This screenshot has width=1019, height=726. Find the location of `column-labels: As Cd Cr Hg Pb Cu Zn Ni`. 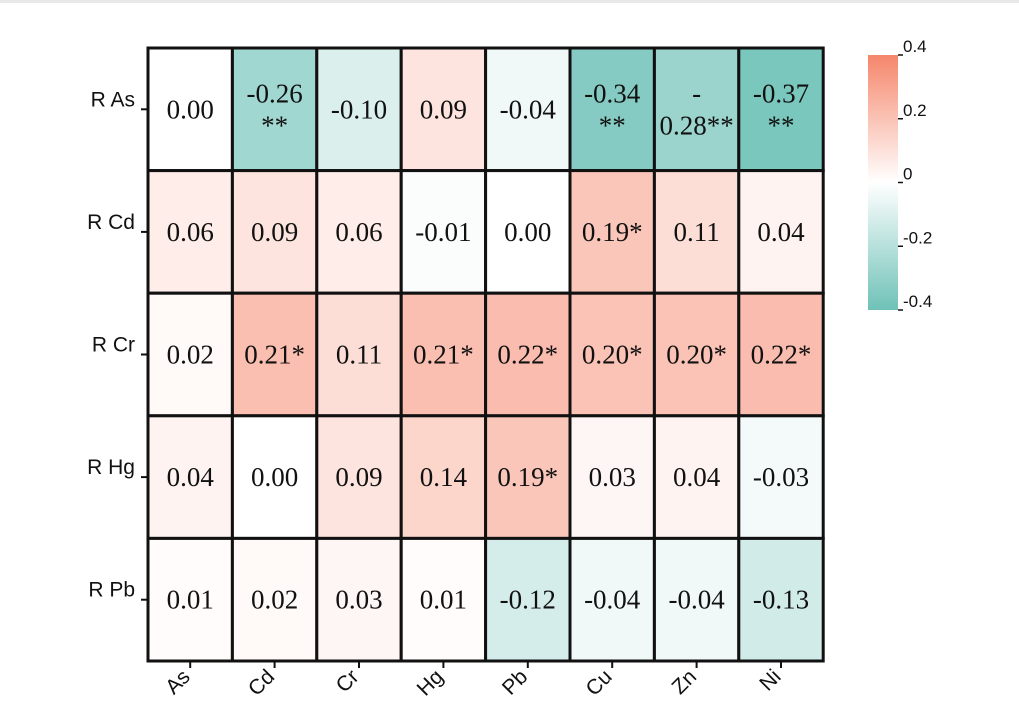

column-labels: As Cd Cr Hg Pb Cu Zn Ni is located at coordinates (473, 681).